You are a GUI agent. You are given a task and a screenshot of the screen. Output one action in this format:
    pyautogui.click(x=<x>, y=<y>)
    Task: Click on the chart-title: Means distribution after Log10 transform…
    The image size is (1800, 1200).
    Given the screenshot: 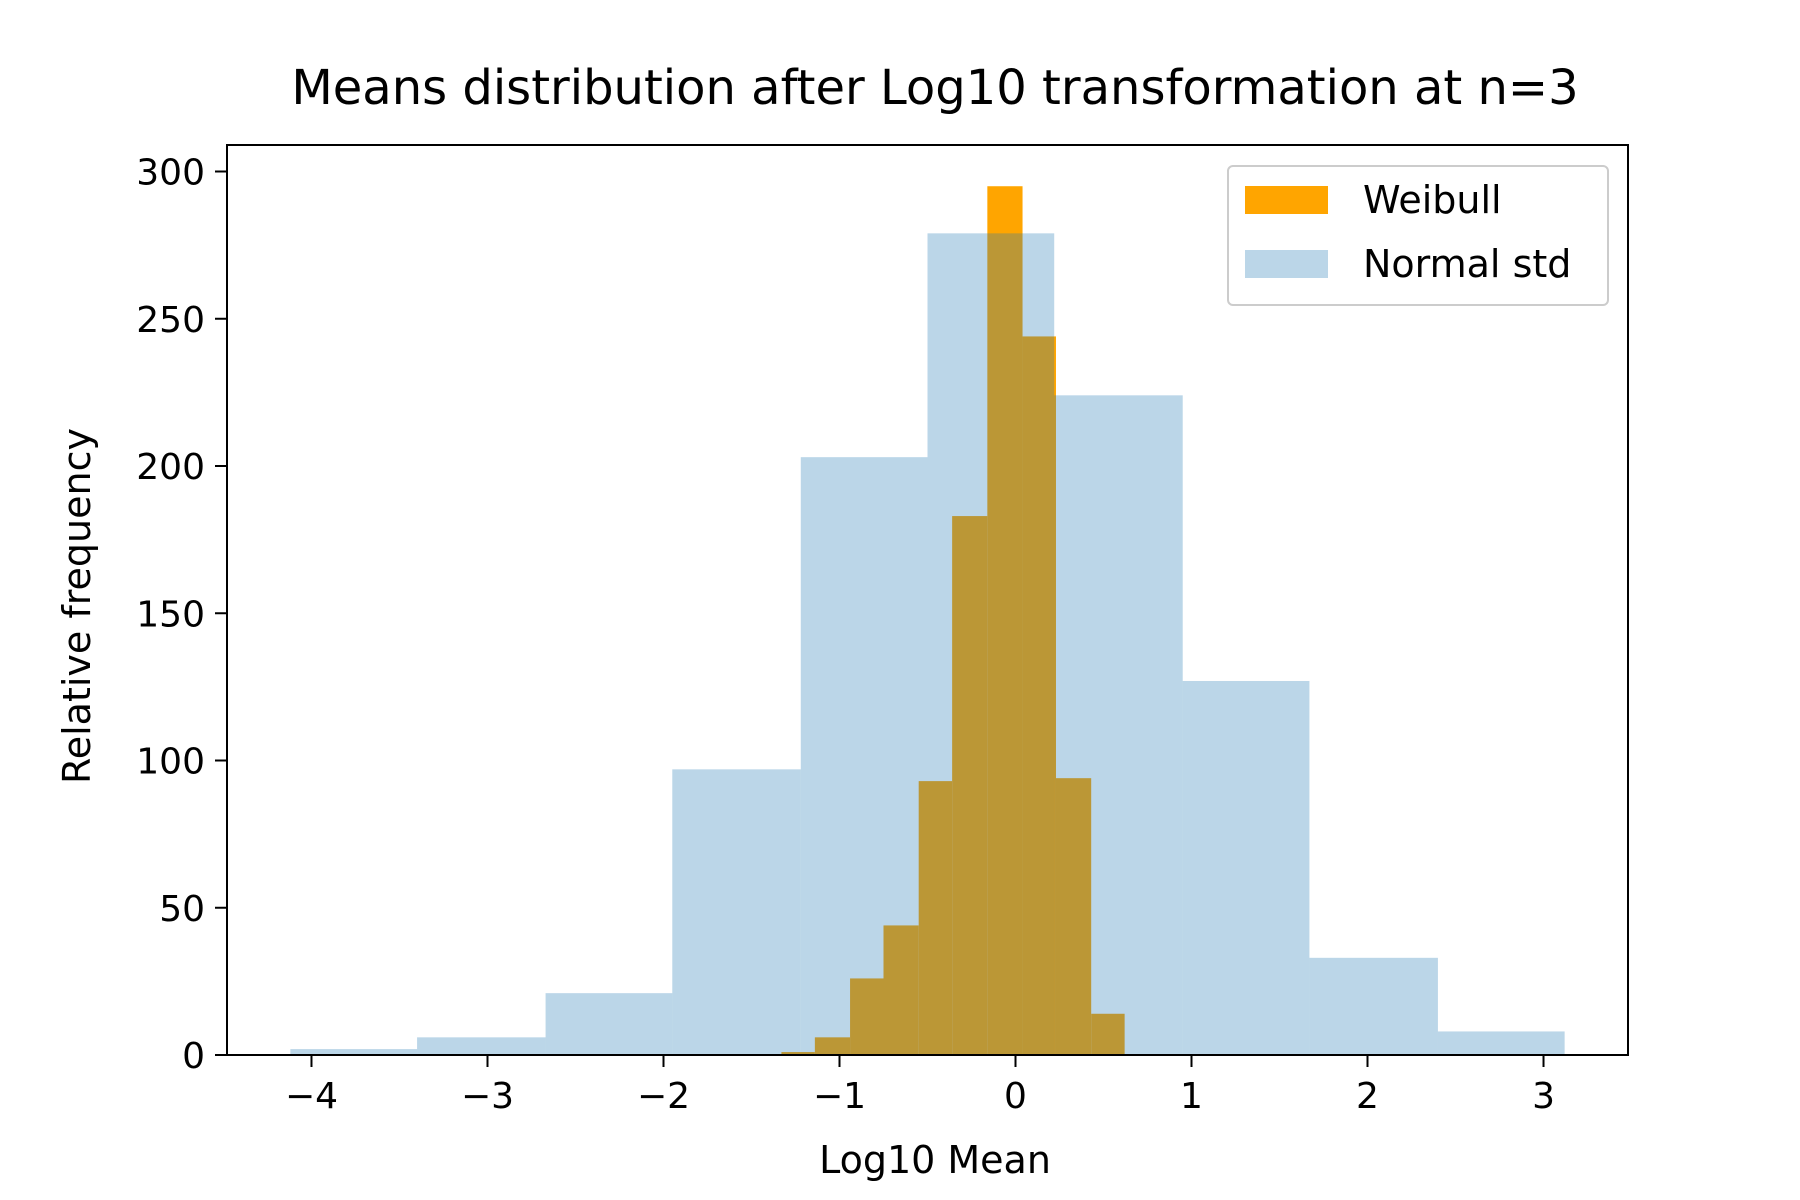 What is the action you would take?
    pyautogui.click(x=934, y=88)
    